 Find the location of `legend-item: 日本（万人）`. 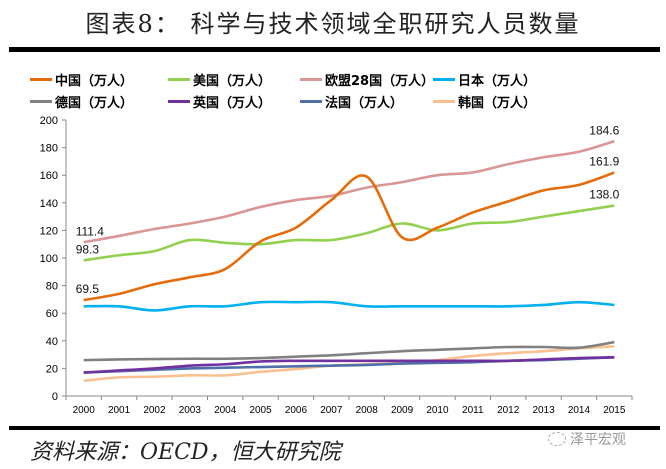

legend-item: 日本（万人） is located at coordinates (484, 79).